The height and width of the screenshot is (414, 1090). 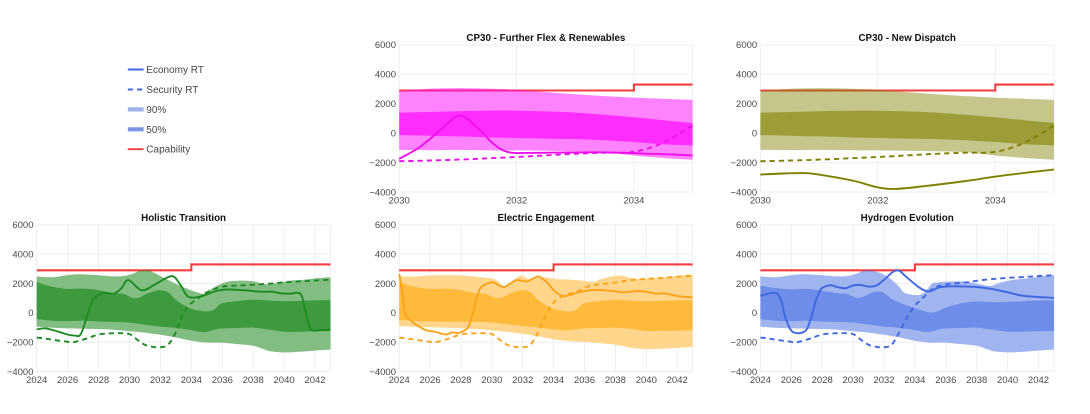 I want to click on svg-text: Electric Engagement, so click(x=546, y=218).